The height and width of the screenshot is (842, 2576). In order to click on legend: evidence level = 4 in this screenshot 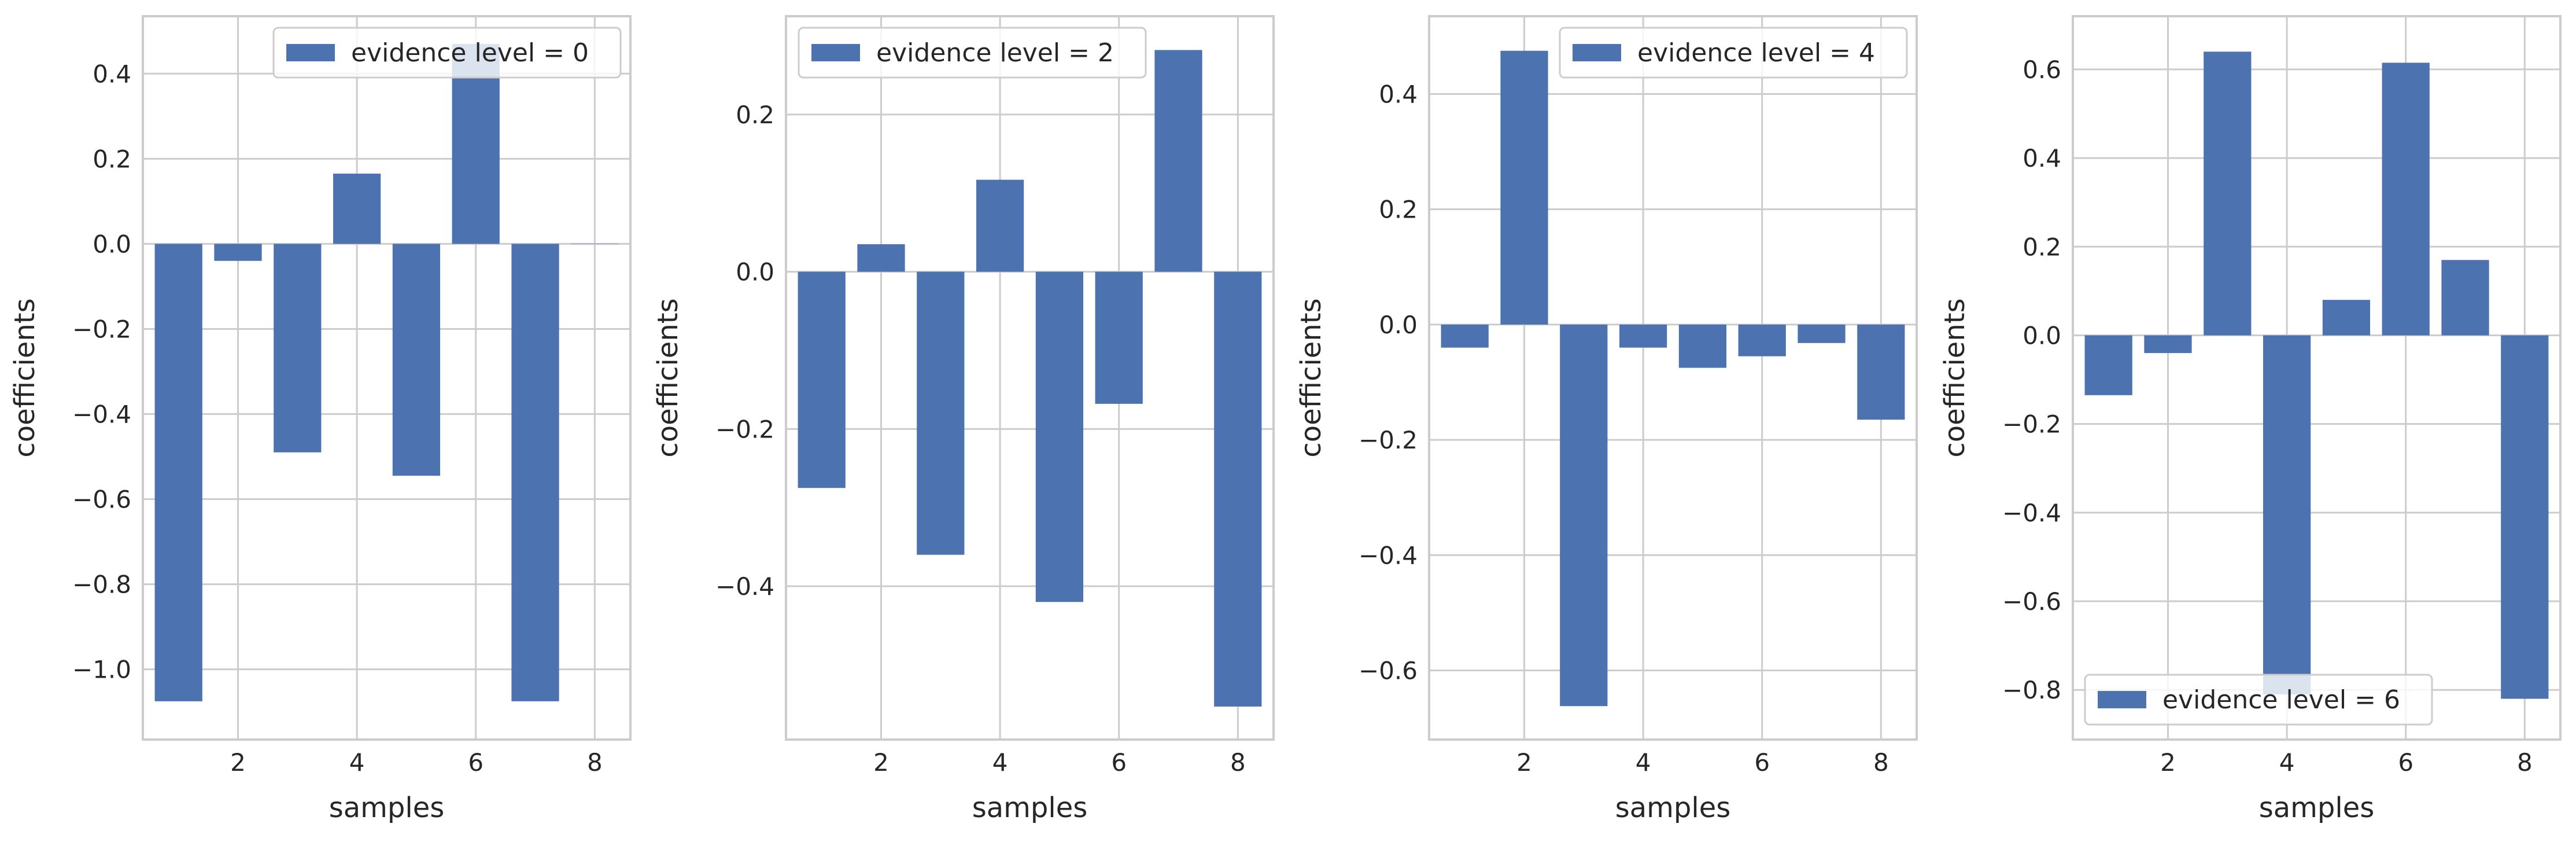, I will do `click(1733, 53)`.